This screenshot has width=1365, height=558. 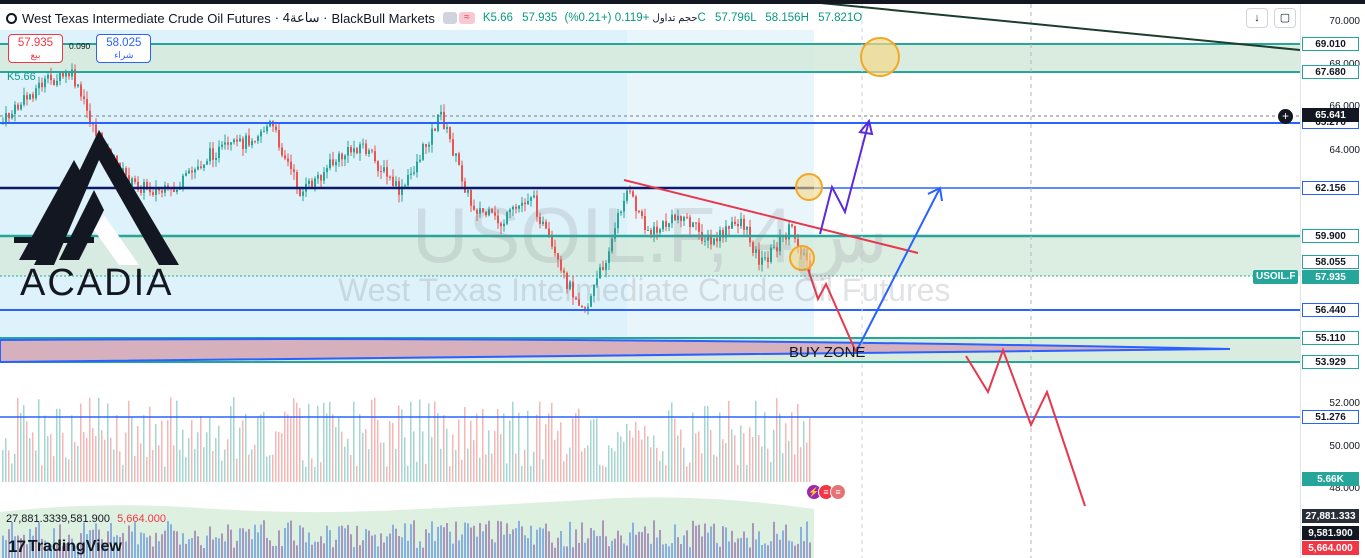 I want to click on volume-value-label: 5.66K, so click(x=1330, y=479).